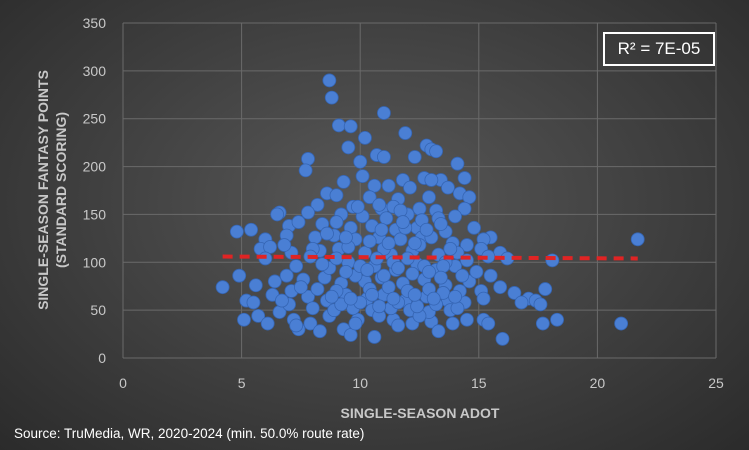  Describe the element at coordinates (360, 383) in the screenshot. I see `x-tick-label: 10` at that location.